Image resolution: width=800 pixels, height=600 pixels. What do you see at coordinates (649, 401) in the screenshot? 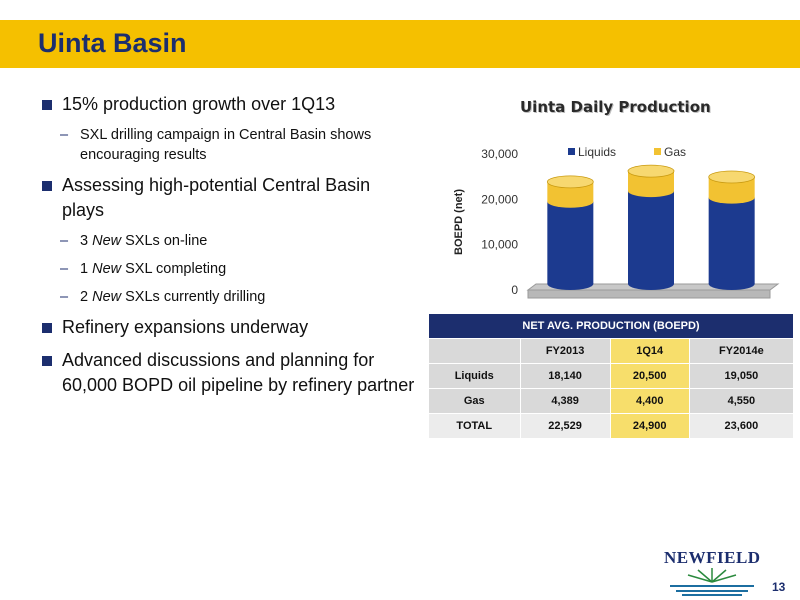
I see `table-cell: 4,400` at bounding box center [649, 401].